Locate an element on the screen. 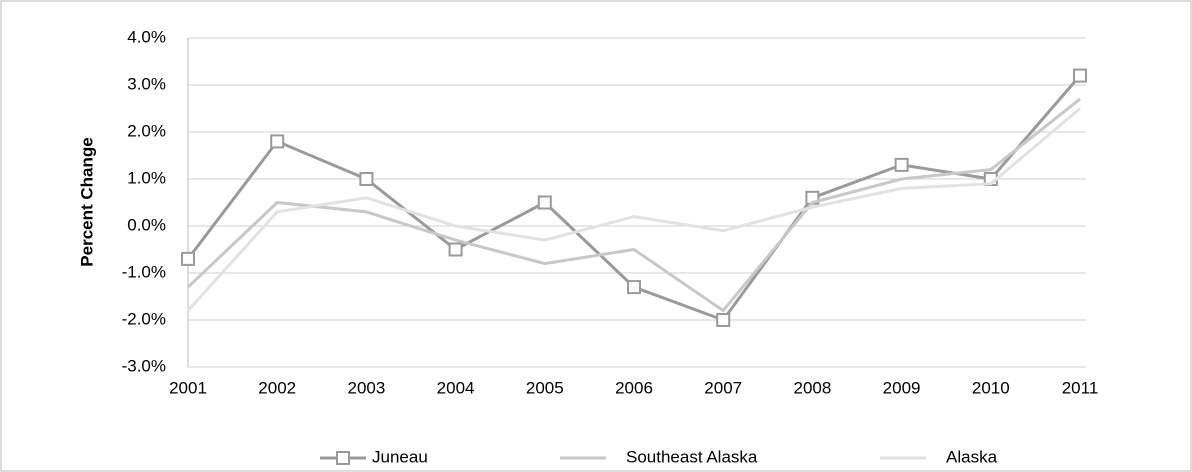  y-axis-label: Percent Change is located at coordinates (86, 201).